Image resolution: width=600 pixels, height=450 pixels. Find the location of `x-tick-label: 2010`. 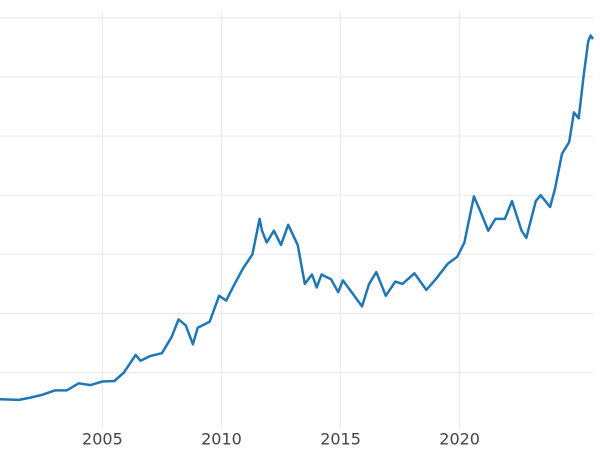

x-tick-label: 2010 is located at coordinates (221, 439).